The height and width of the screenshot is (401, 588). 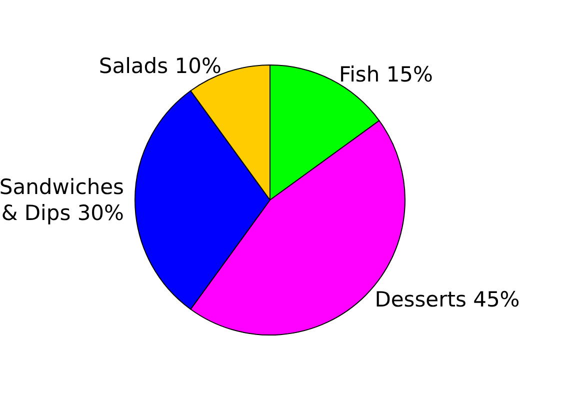 I want to click on slice-label: Salads 10%, so click(x=160, y=66).